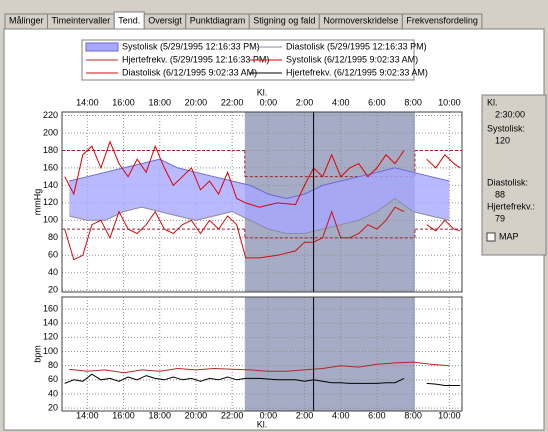 This screenshot has height=432, width=548. What do you see at coordinates (102, 47) in the screenshot?
I see `legend-swatch` at bounding box center [102, 47].